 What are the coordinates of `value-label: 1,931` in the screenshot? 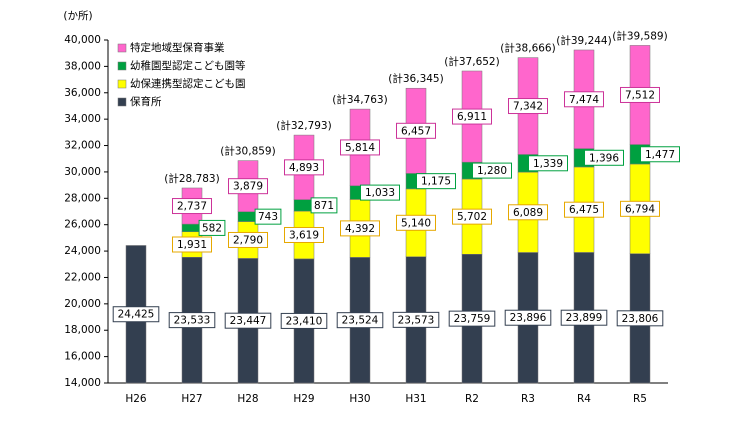 It's located at (192, 245).